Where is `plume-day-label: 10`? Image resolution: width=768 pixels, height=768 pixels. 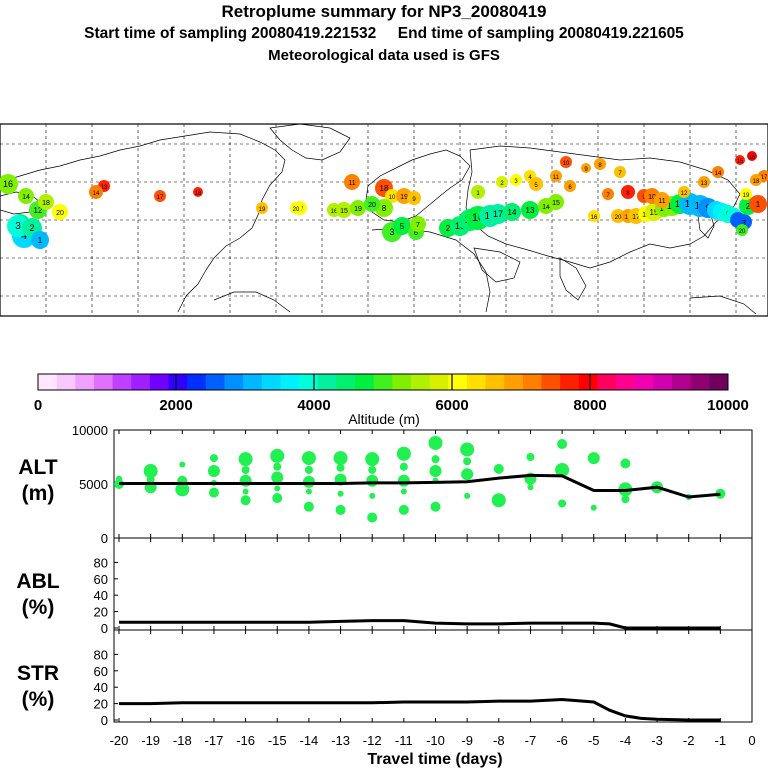
plume-day-label: 10 is located at coordinates (566, 164).